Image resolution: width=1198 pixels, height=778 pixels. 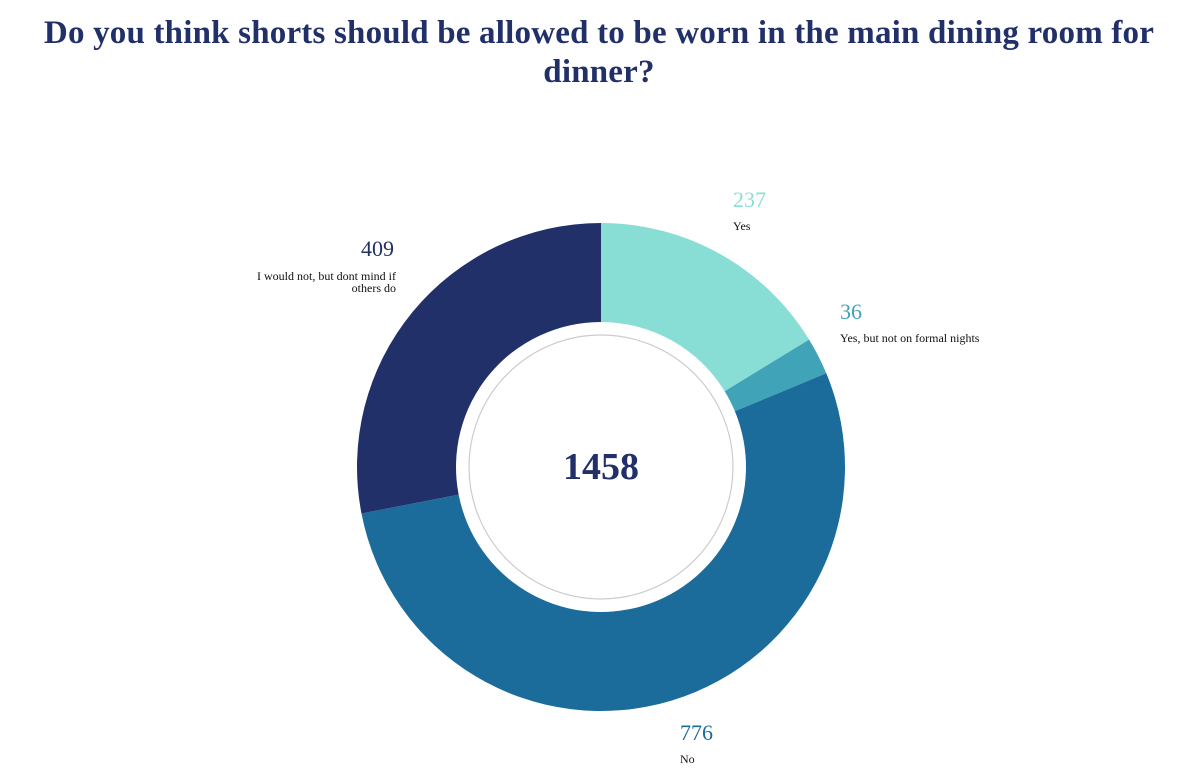 I want to click on center-ring, so click(x=601, y=467).